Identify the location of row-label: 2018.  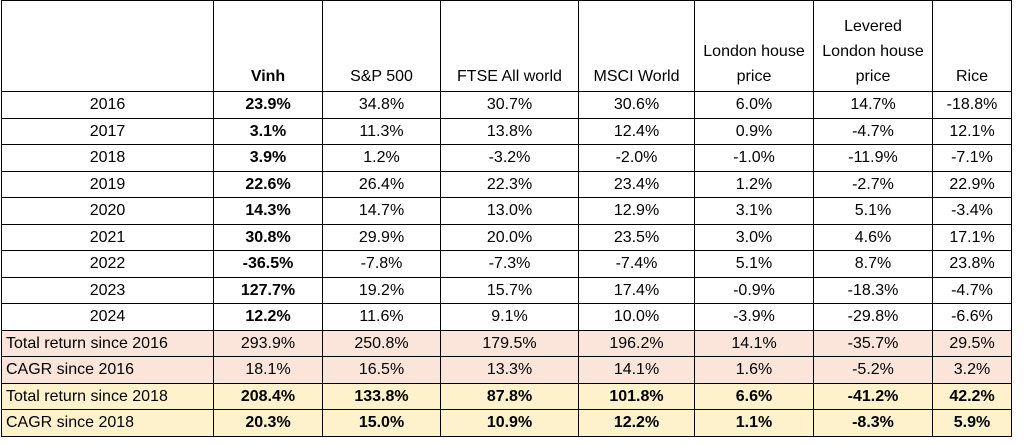
(107, 158).